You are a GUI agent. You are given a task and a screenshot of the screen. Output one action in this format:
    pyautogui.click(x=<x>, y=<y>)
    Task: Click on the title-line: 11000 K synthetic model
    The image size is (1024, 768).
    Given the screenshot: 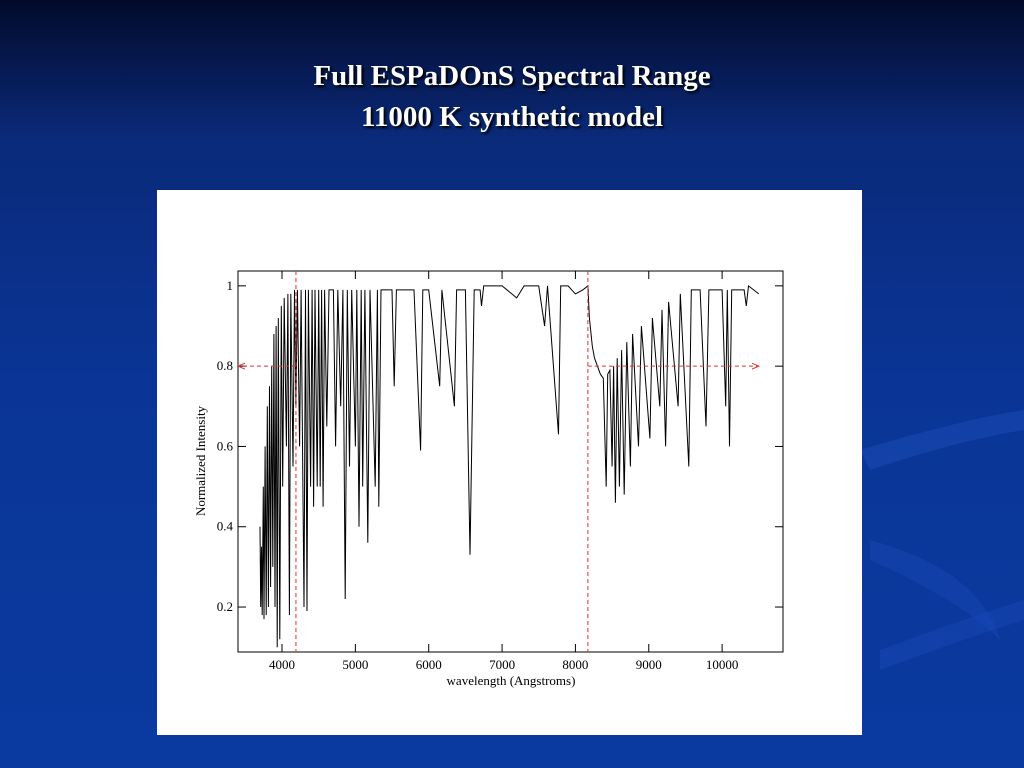 What is the action you would take?
    pyautogui.click(x=512, y=117)
    